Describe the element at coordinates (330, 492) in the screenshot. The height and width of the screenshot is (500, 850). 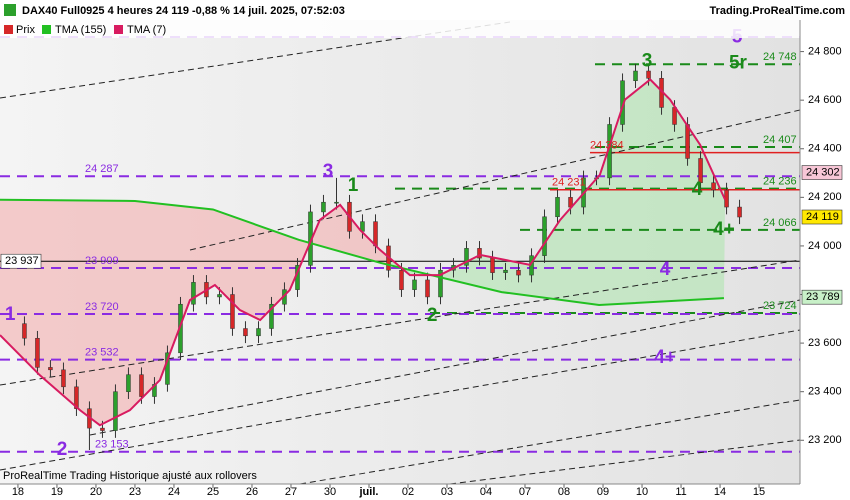
I see `x-tick-label: 30` at that location.